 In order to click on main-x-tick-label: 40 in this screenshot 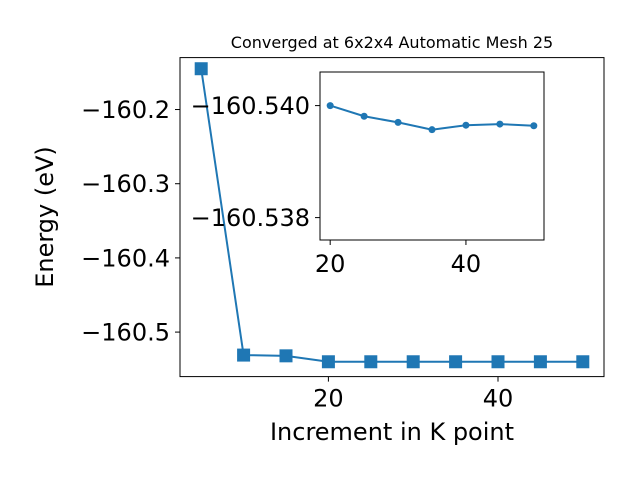, I will do `click(498, 399)`.